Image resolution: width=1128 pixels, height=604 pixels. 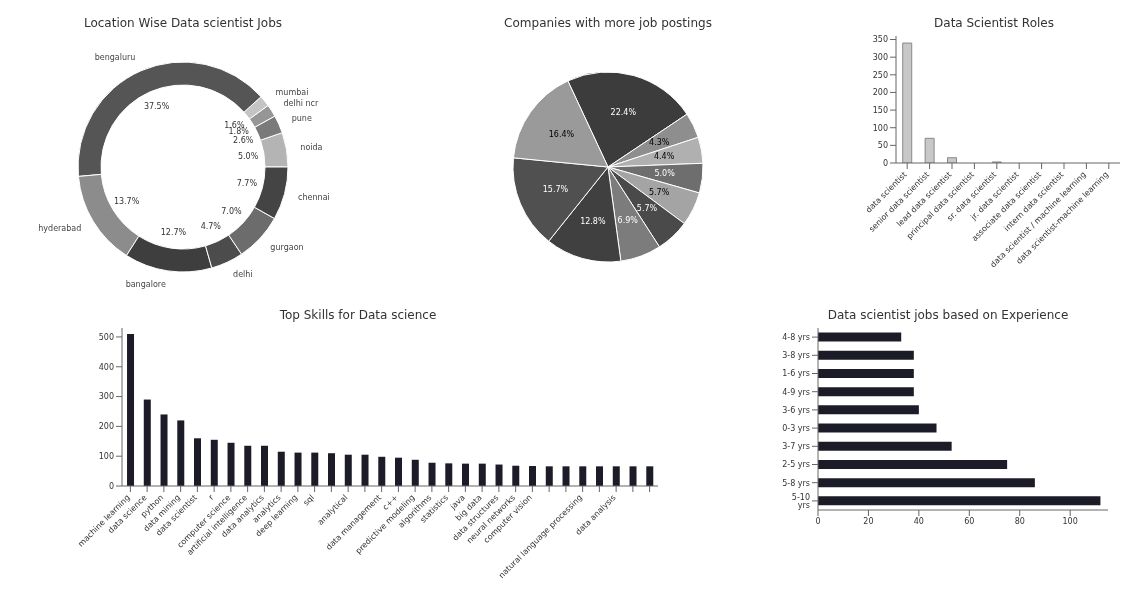 What do you see at coordinates (173, 232) in the screenshot?
I see `data-label: 12.7%` at bounding box center [173, 232].